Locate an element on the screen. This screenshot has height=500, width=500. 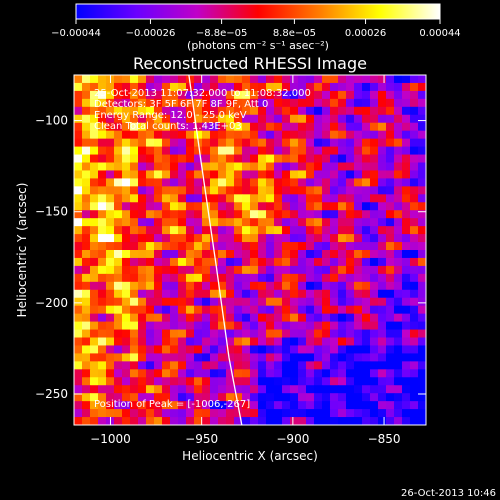
y-tick-label: −200 is located at coordinates (51, 303).